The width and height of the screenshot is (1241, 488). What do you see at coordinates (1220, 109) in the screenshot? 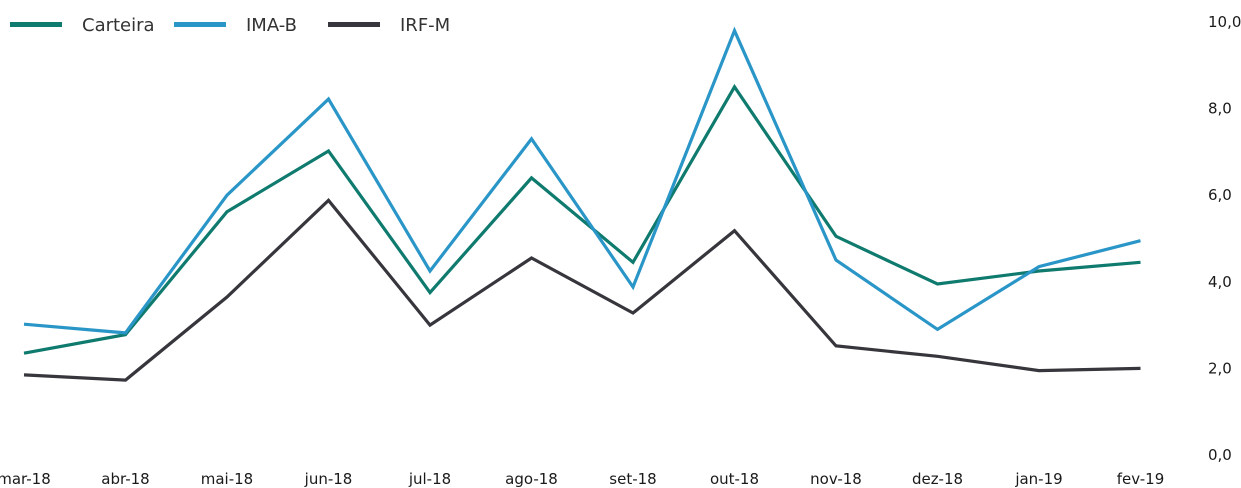
I see `y-tick-label: 8,0` at bounding box center [1220, 109].